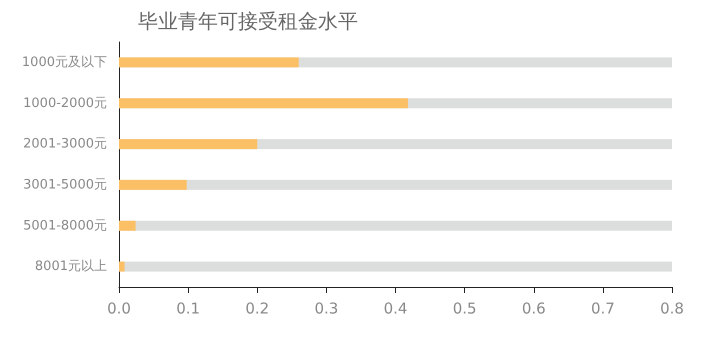  Describe the element at coordinates (534, 309) in the screenshot. I see `x-tick-label: 0.6` at that location.